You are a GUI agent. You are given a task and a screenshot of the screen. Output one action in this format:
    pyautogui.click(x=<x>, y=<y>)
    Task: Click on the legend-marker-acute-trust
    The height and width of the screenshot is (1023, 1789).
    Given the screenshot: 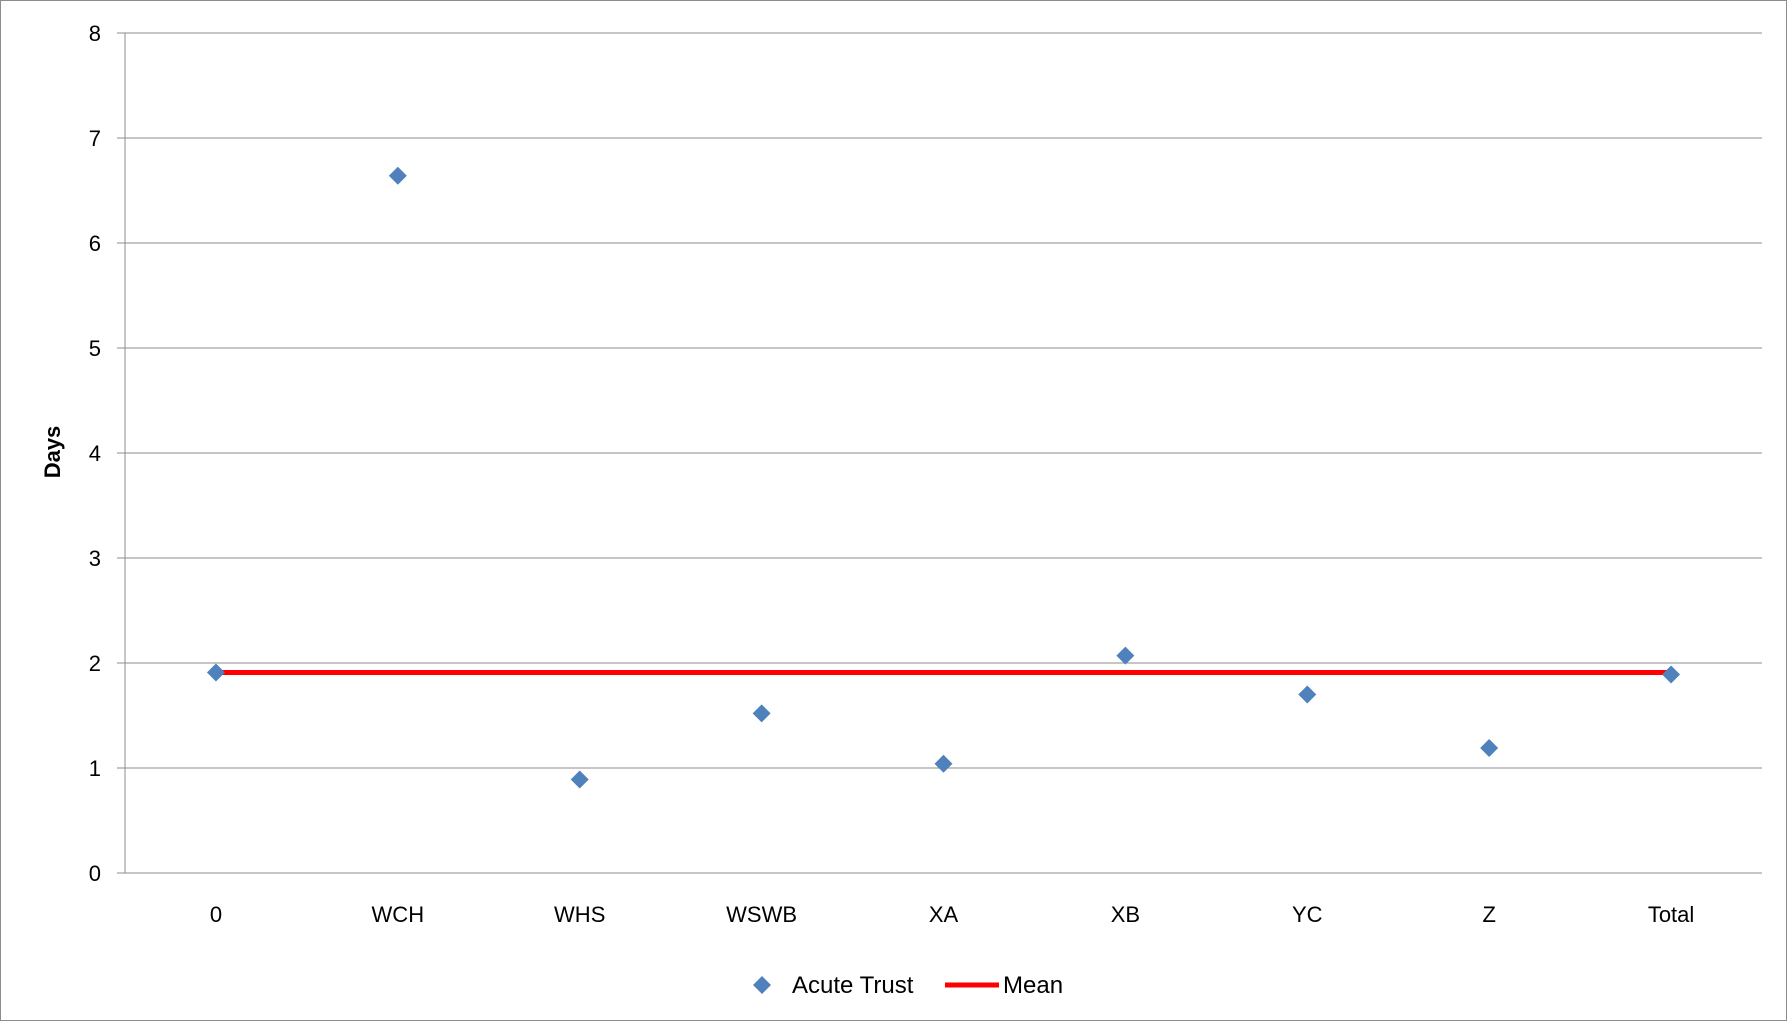 What is the action you would take?
    pyautogui.click(x=762, y=985)
    